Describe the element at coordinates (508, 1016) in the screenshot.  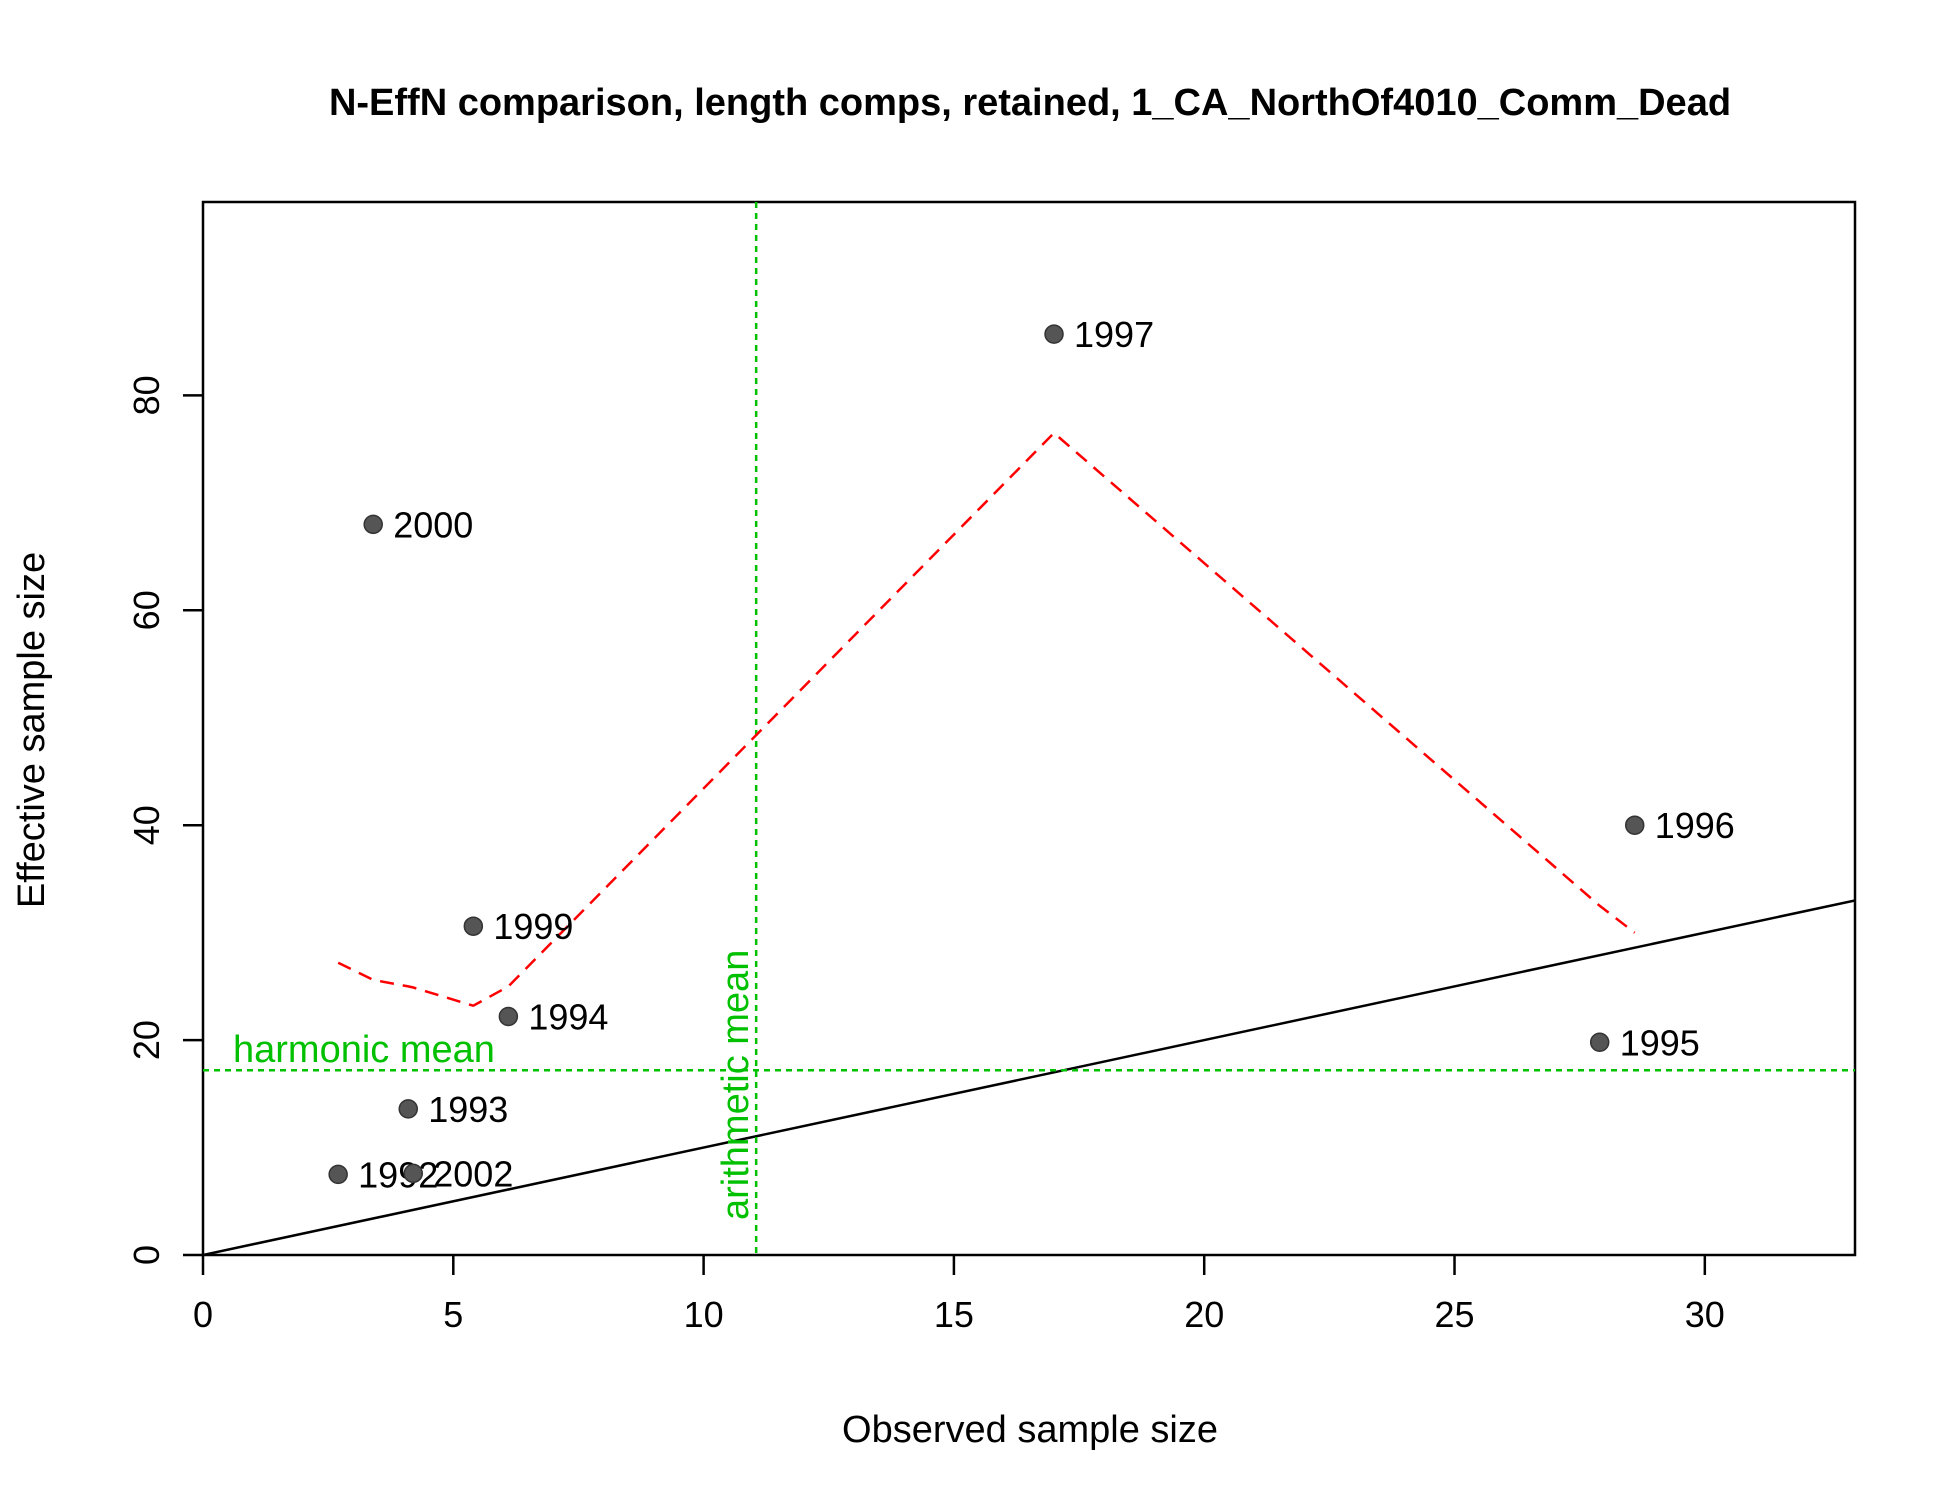
I see `data-point-1994` at that location.